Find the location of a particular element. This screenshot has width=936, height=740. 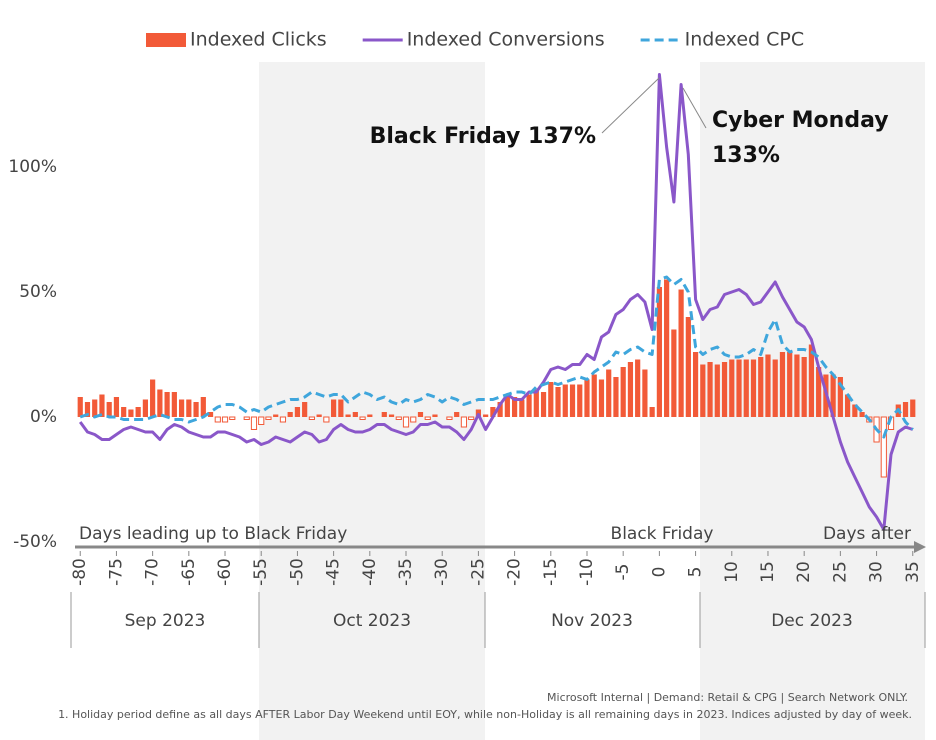

x-tick-label: -50 is located at coordinates (297, 572).